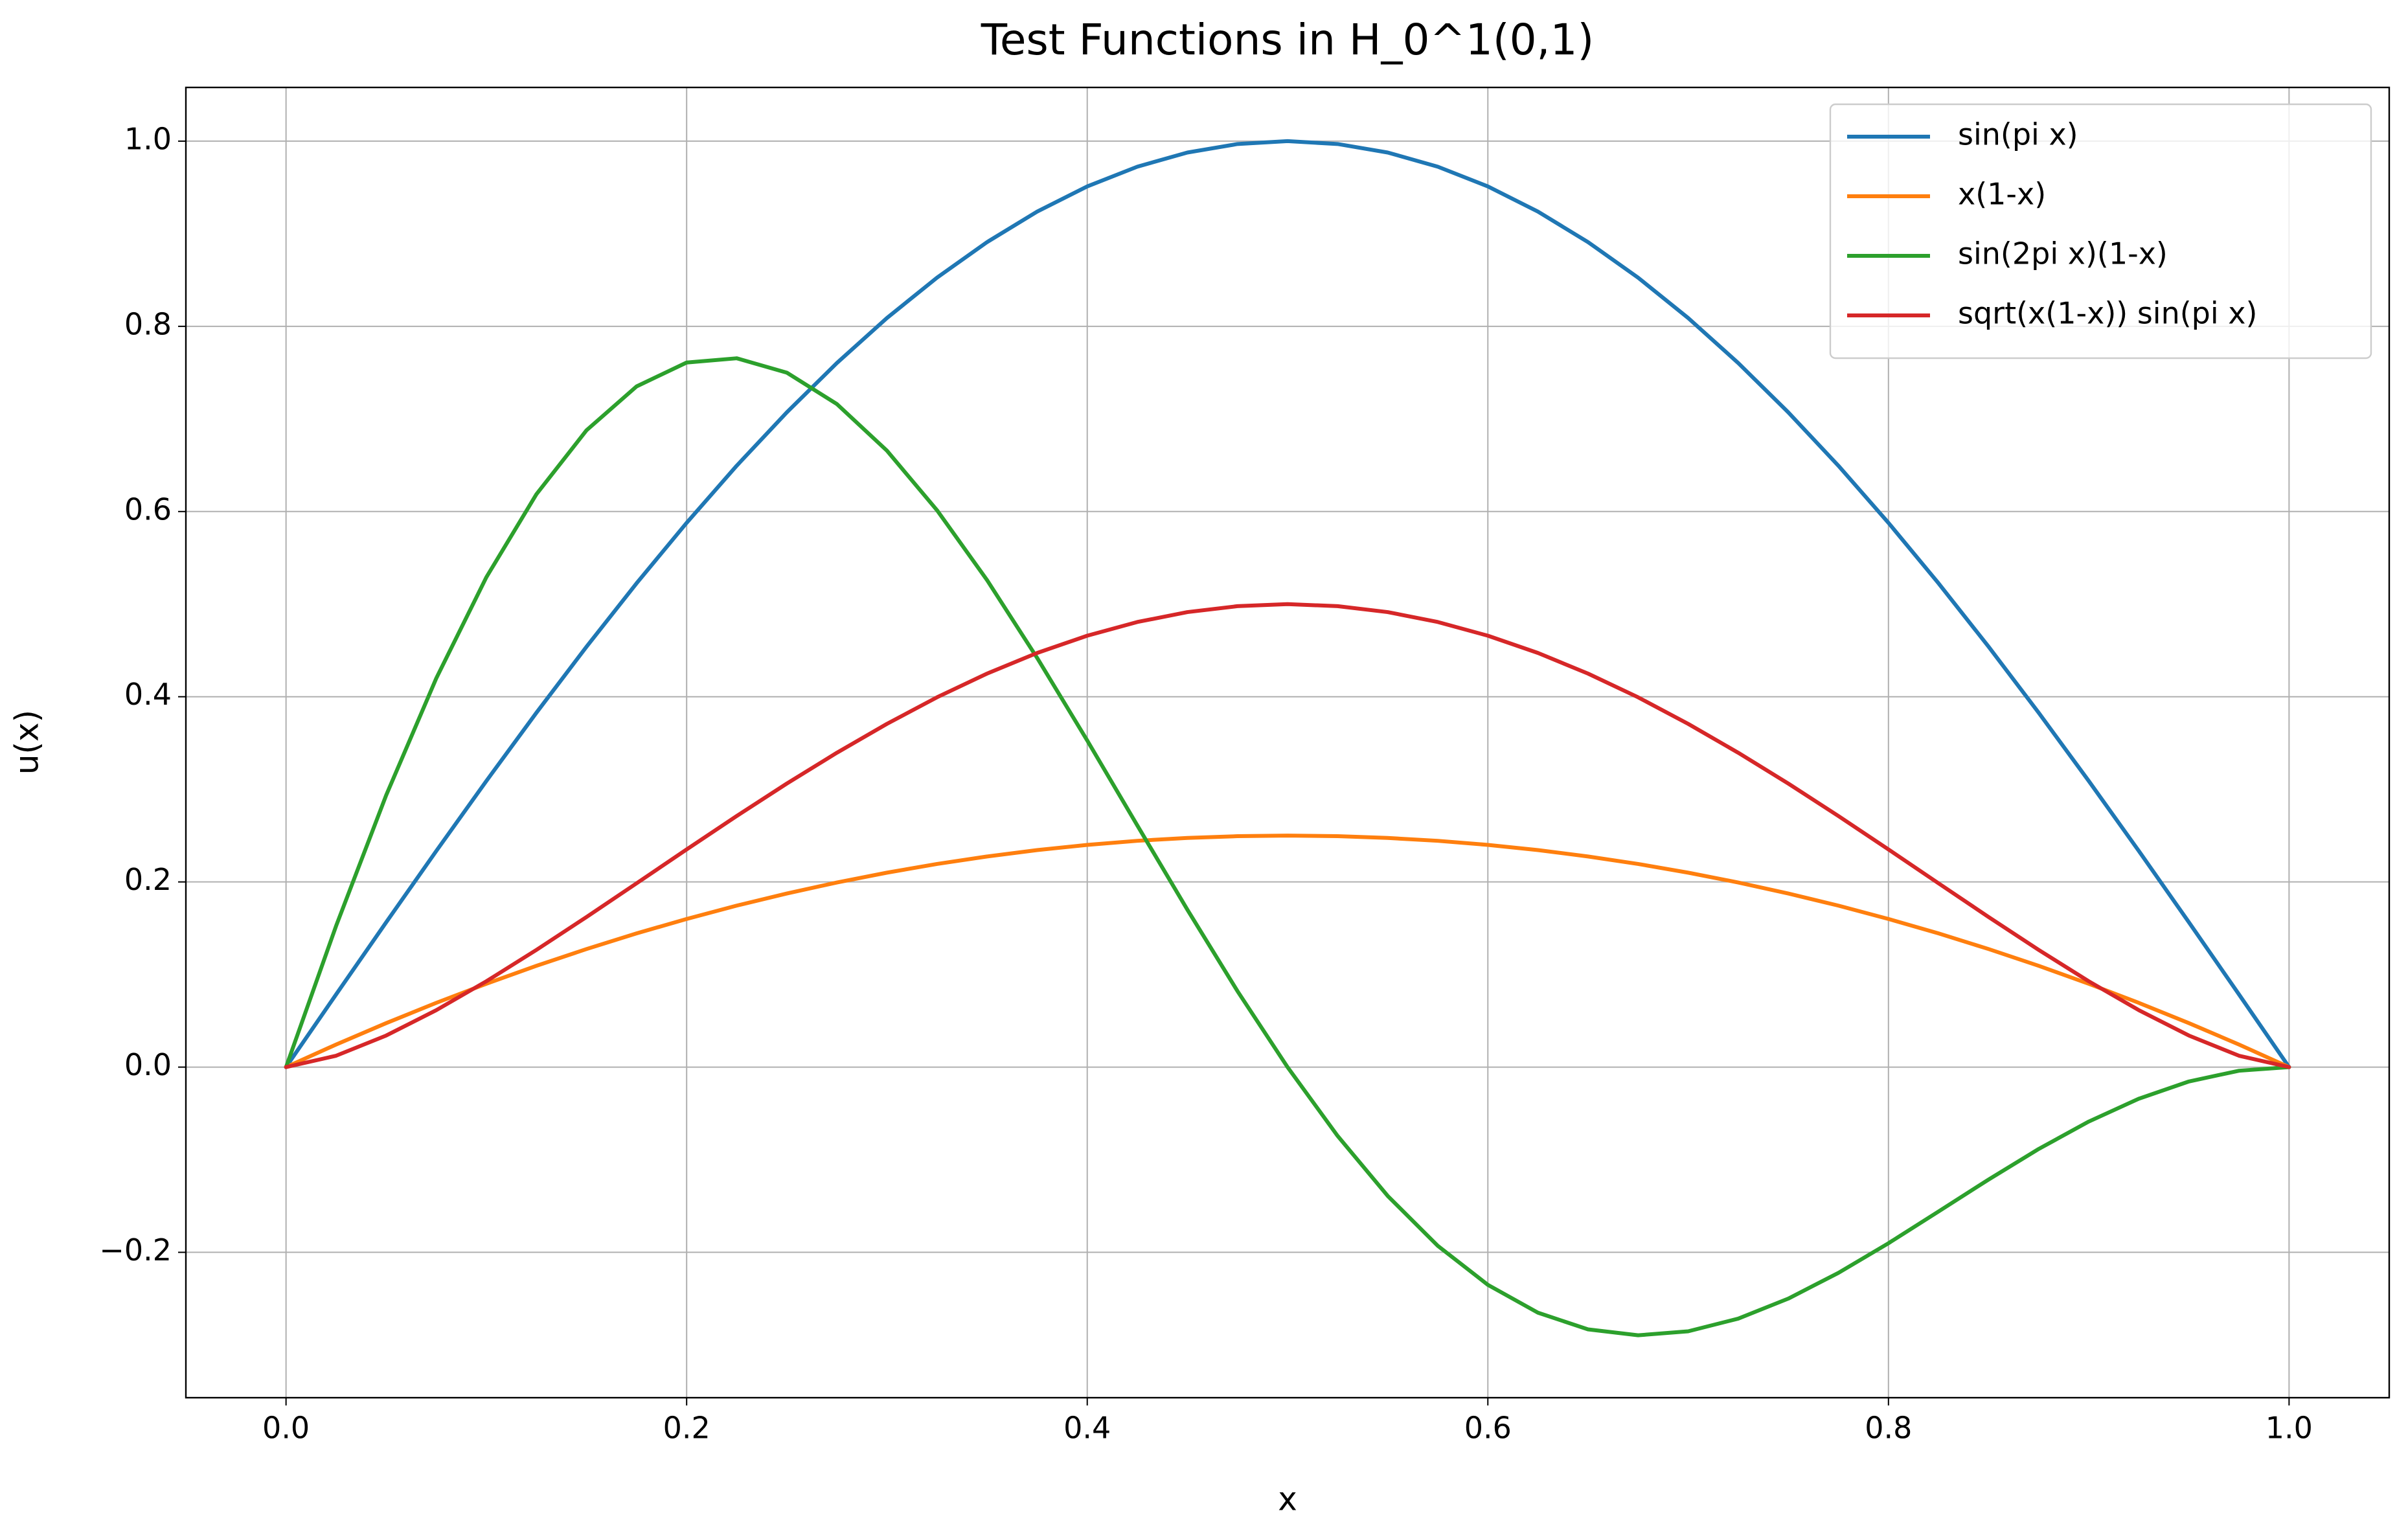 This screenshot has height=1535, width=2408. What do you see at coordinates (2063, 253) in the screenshot?
I see `legend-label: sin(2pi x)(1-x)` at bounding box center [2063, 253].